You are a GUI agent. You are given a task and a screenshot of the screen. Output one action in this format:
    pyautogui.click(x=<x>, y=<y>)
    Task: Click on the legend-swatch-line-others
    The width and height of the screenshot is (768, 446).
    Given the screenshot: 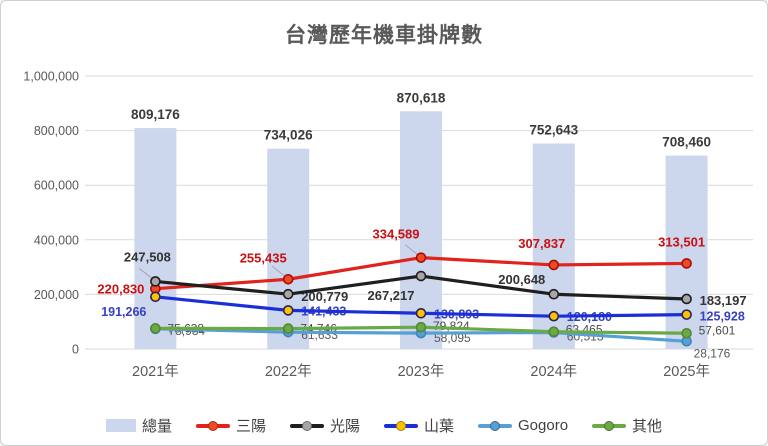 What is the action you would take?
    pyautogui.click(x=609, y=425)
    